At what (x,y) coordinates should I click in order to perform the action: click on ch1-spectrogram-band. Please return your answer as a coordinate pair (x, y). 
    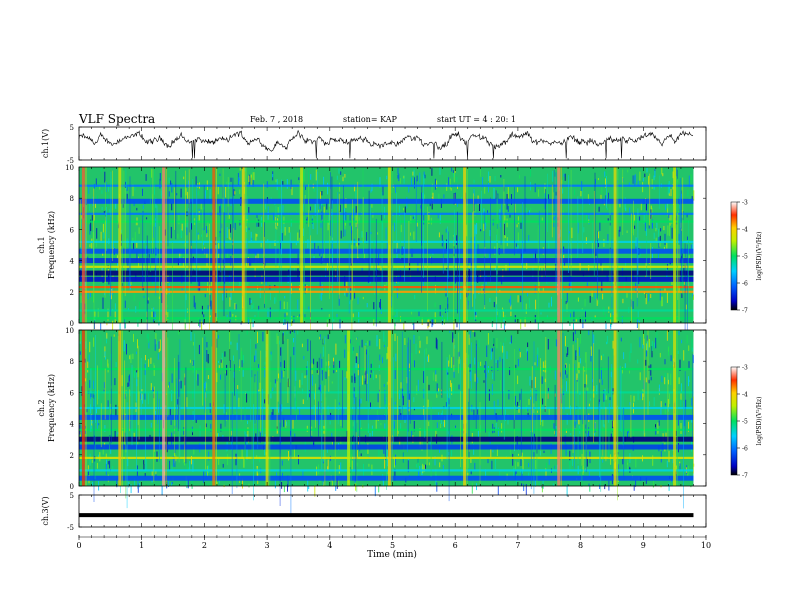
    Looking at the image, I should click on (386, 318).